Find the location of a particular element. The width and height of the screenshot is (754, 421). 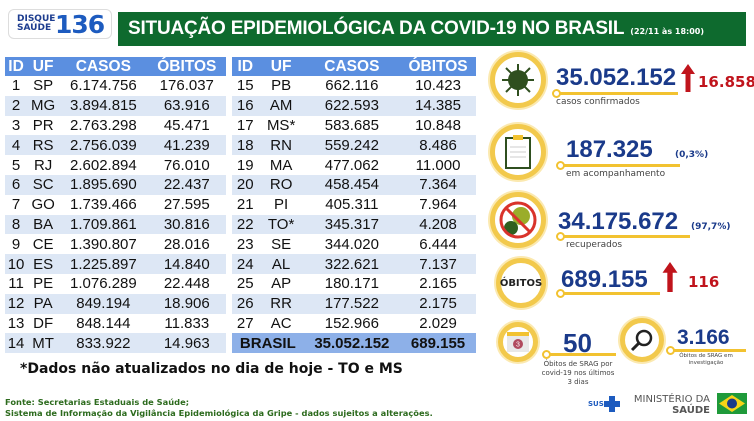

total-label: BRASIL is located at coordinates (268, 343).